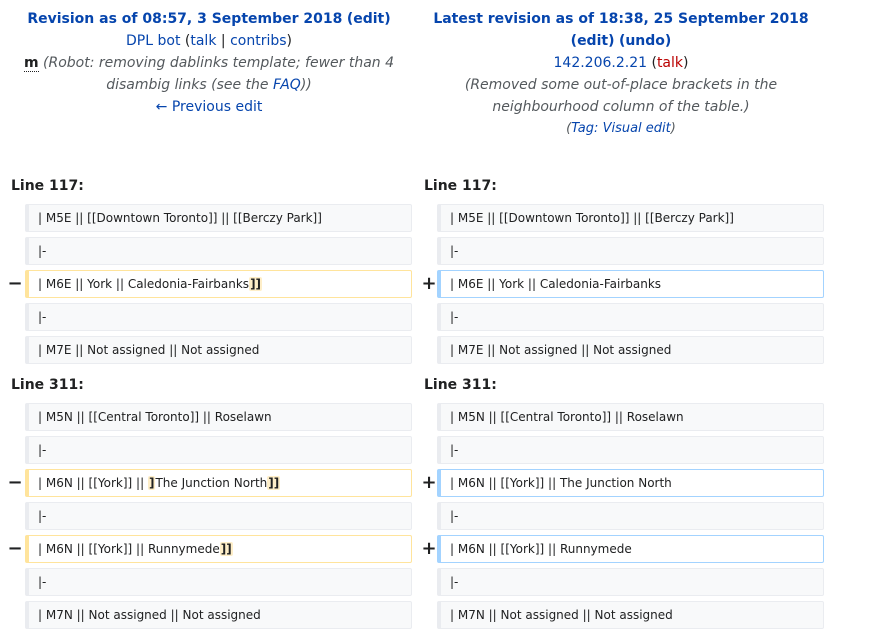 The image size is (874, 634). Describe the element at coordinates (286, 85) in the screenshot. I see `faq-link: FAQ` at that location.